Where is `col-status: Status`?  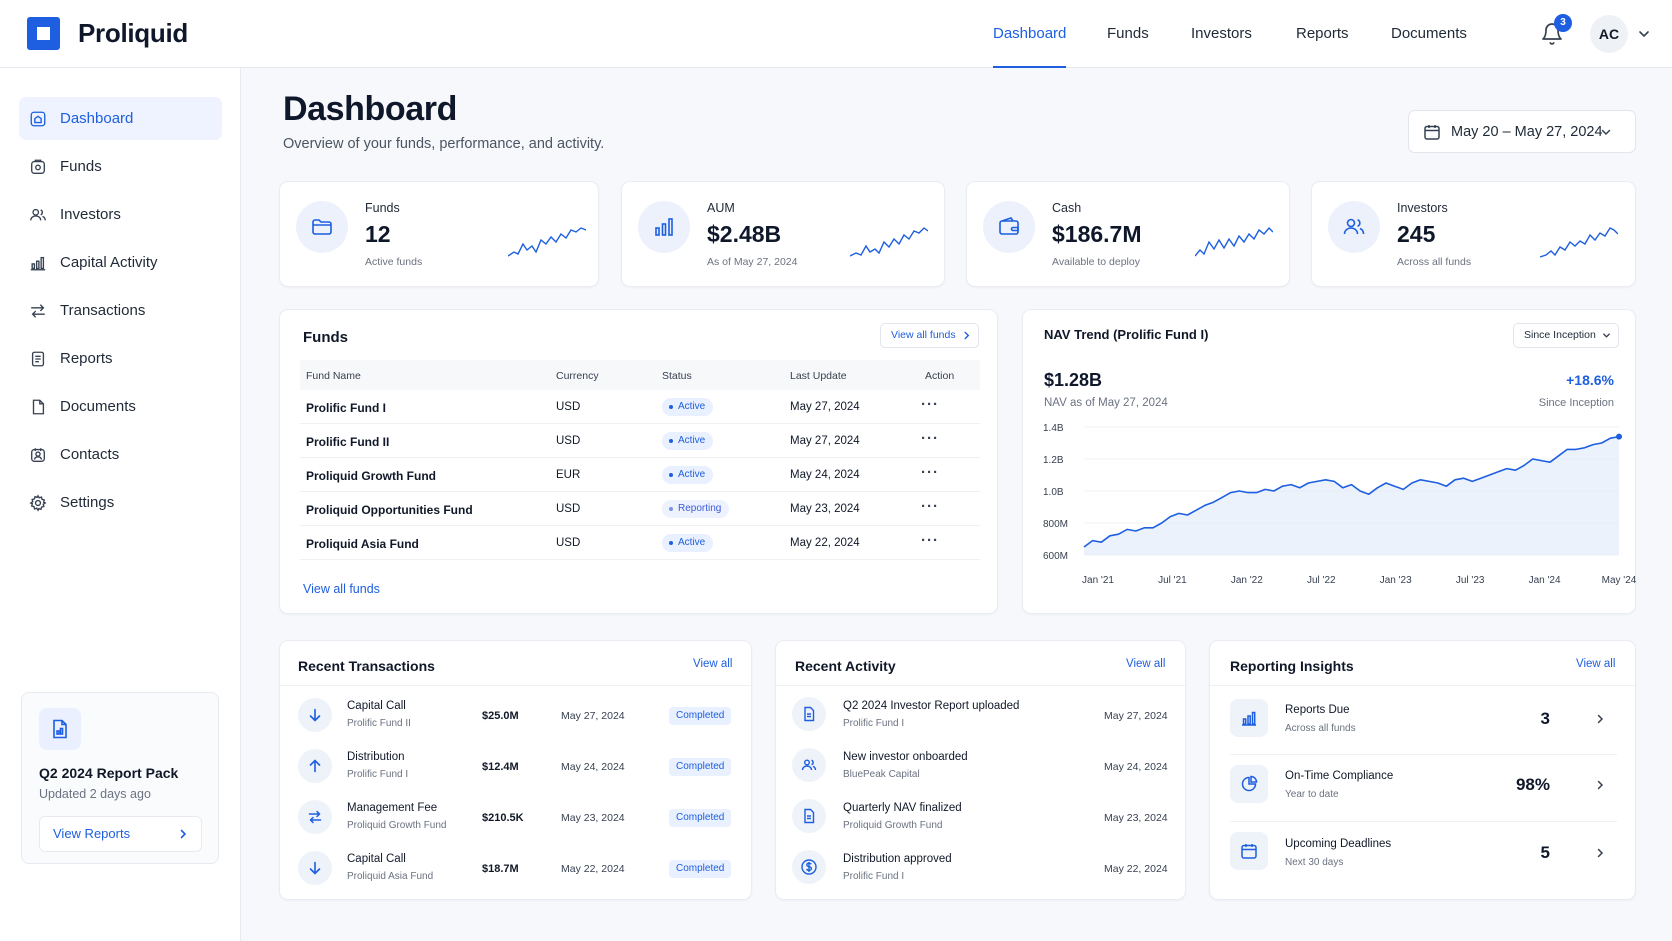 col-status: Status is located at coordinates (677, 376).